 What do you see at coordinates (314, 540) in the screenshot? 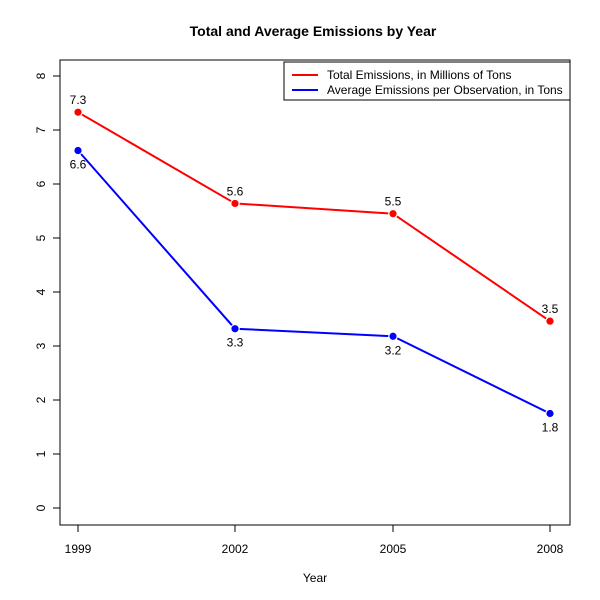
I see `x-axis: 1999 2002 2005 2008` at bounding box center [314, 540].